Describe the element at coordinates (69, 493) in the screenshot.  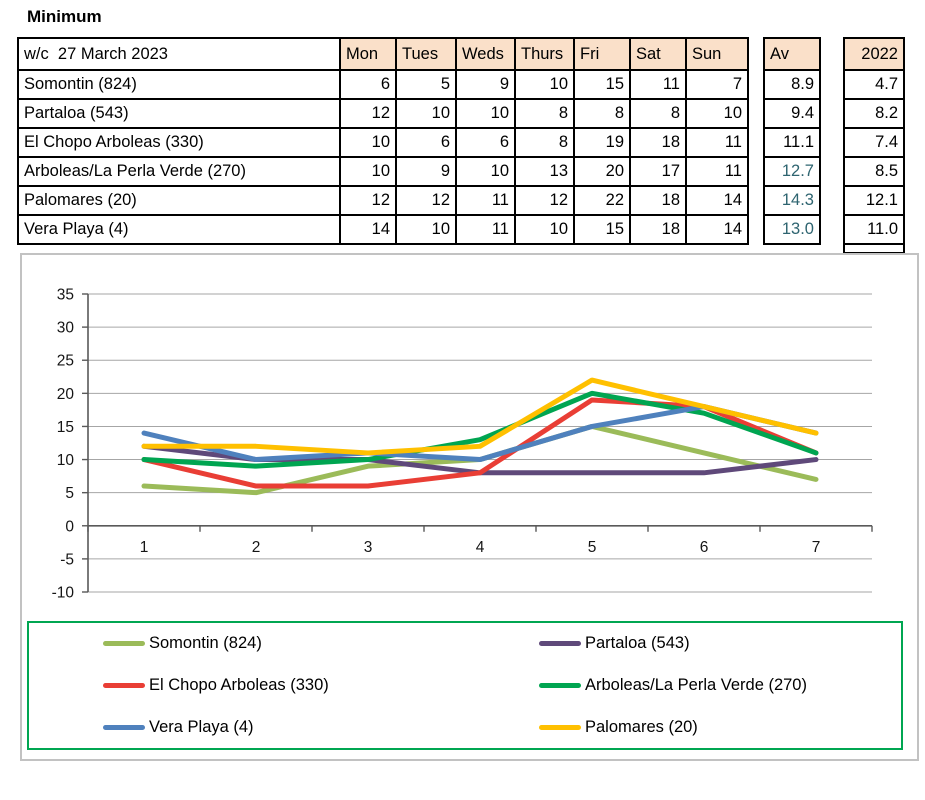
I see `y-axis-label-5: 5` at that location.